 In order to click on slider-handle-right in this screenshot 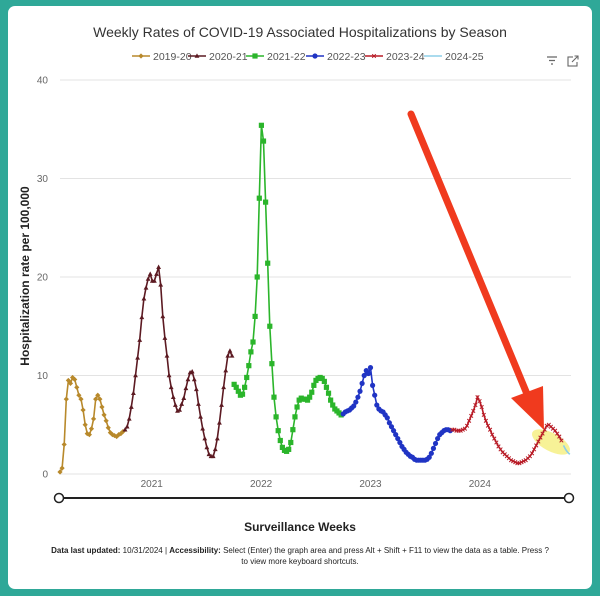, I will do `click(569, 498)`.